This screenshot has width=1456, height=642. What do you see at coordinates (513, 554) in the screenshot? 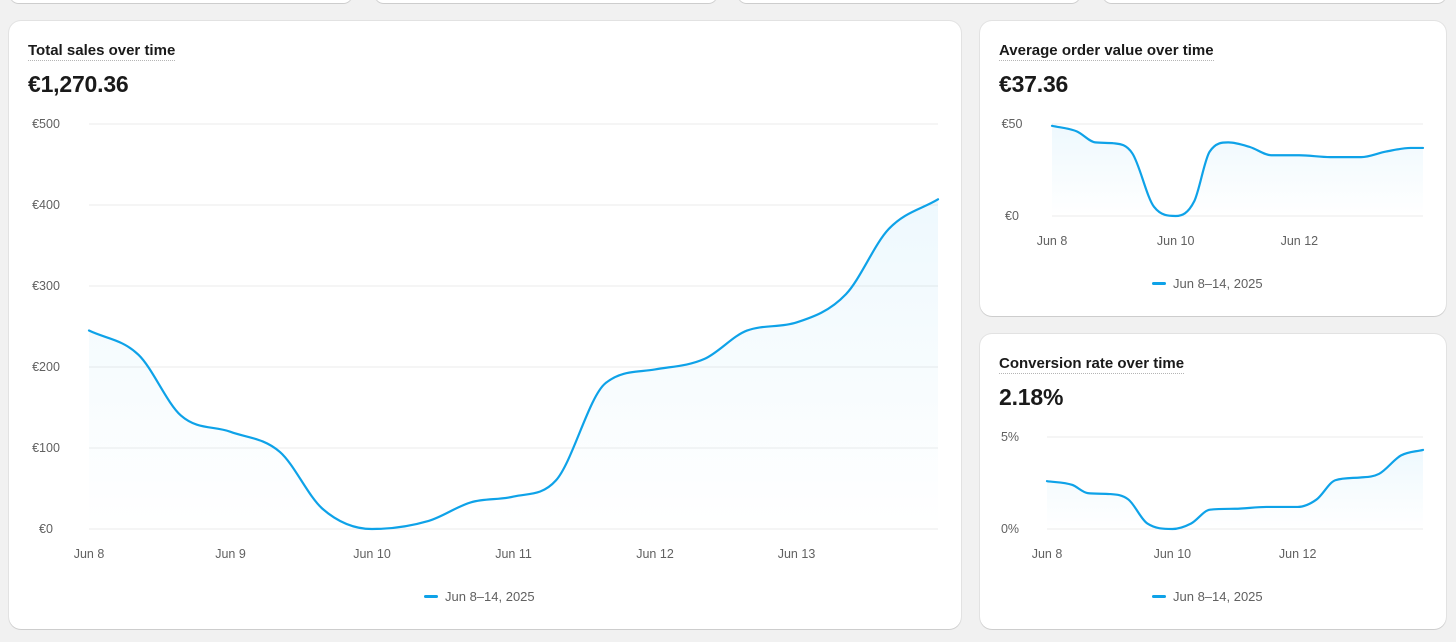
I see `x-tick-label: Jun 11` at bounding box center [513, 554].